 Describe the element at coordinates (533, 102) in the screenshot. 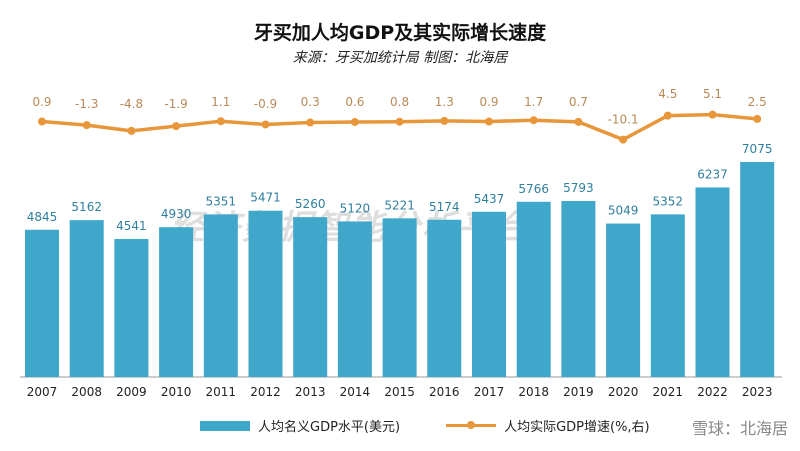

I see `growth-label: 1.7` at that location.